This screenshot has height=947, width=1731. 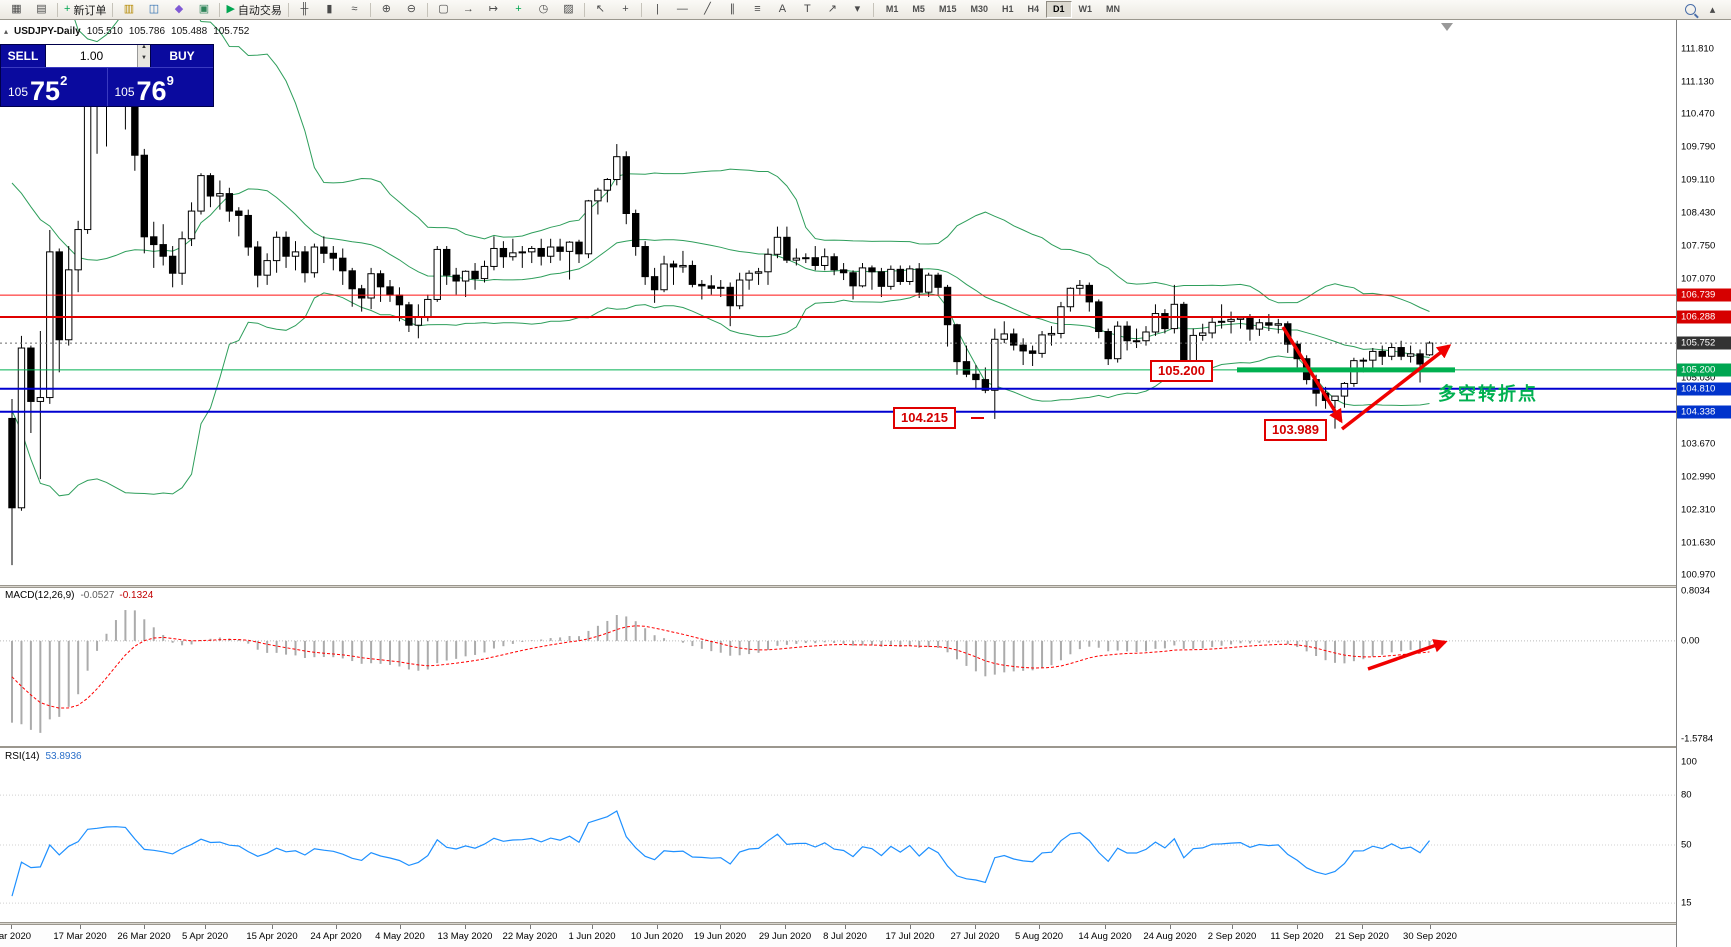 What do you see at coordinates (1488, 394) in the screenshot?
I see `turning-point-note: 多空转折点` at bounding box center [1488, 394].